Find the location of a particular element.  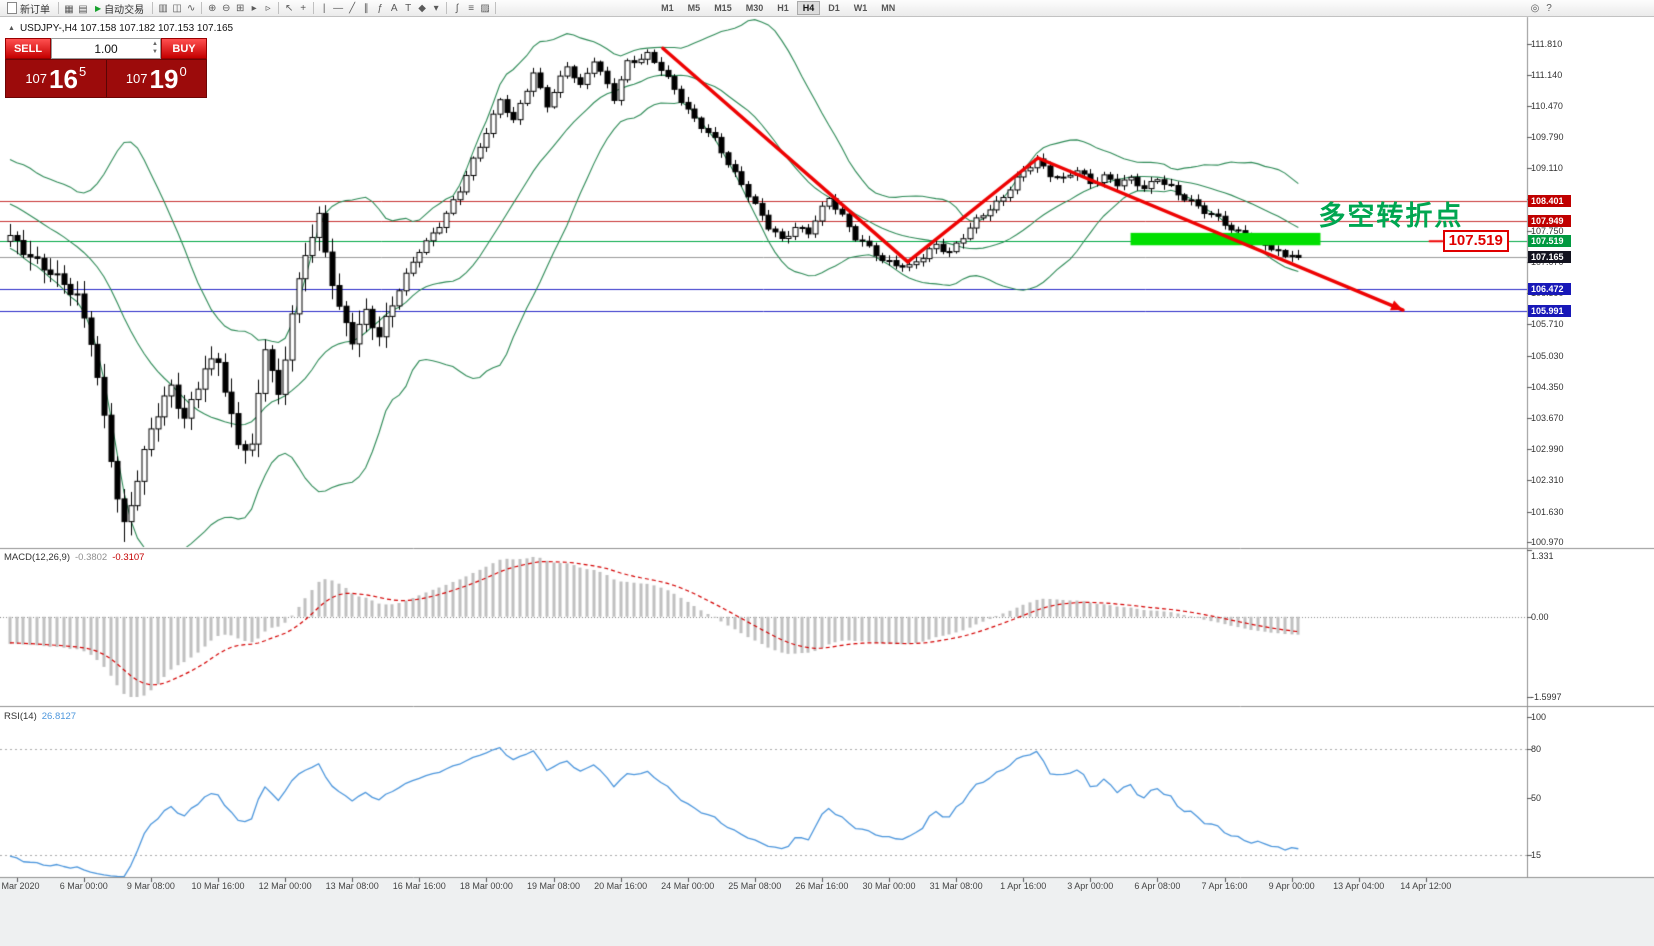

zoom-in-icon: ⊕ is located at coordinates (212, 8).